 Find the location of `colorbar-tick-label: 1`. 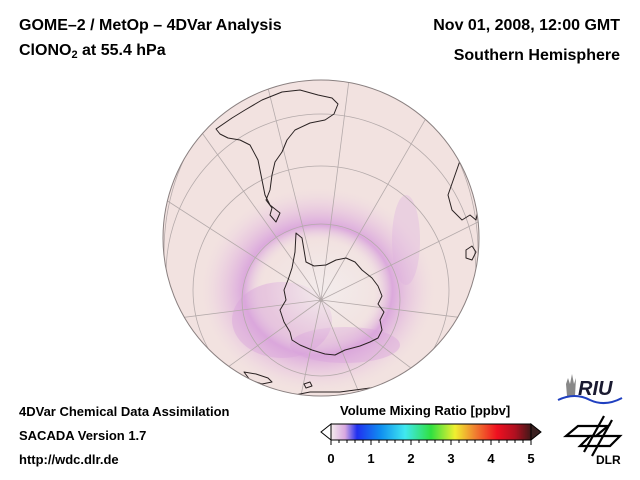

colorbar-tick-label: 1 is located at coordinates (371, 458).